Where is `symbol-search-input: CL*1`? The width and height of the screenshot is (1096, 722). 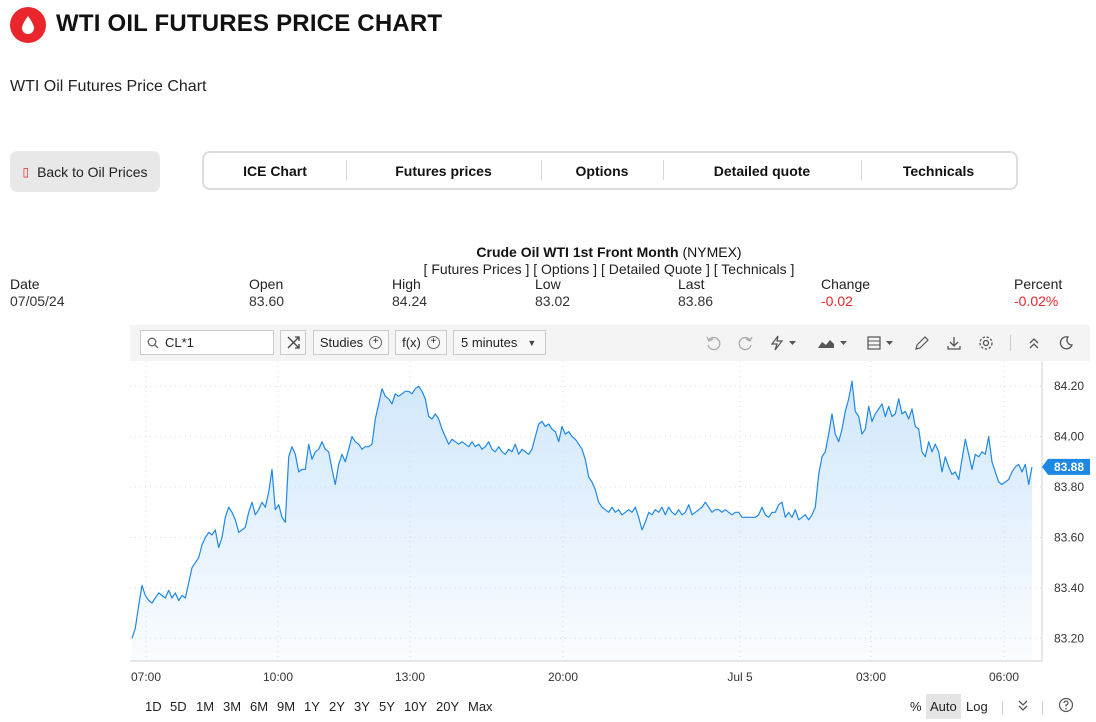 symbol-search-input: CL*1 is located at coordinates (207, 342).